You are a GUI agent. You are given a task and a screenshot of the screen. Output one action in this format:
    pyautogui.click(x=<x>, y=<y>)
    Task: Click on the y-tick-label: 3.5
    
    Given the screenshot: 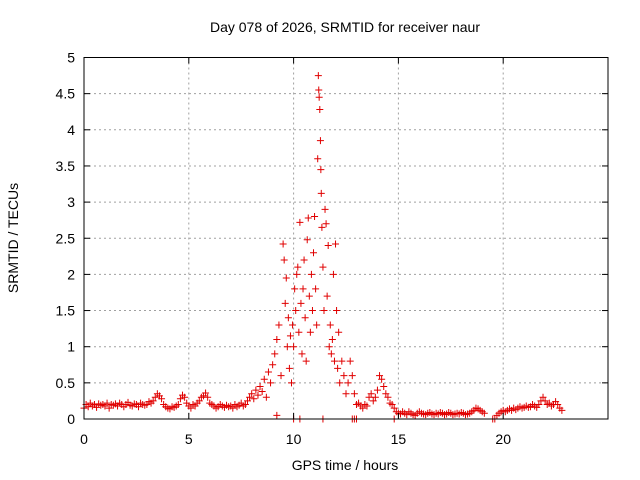 What is the action you would take?
    pyautogui.click(x=66, y=166)
    